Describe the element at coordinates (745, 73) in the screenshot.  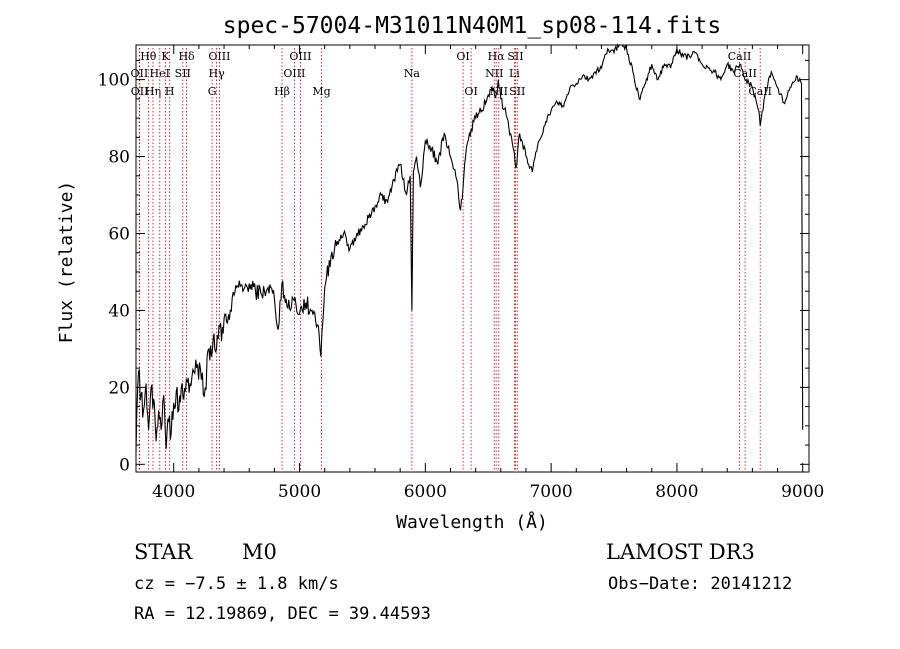
I see `line-marker-label-26: CaII` at that location.